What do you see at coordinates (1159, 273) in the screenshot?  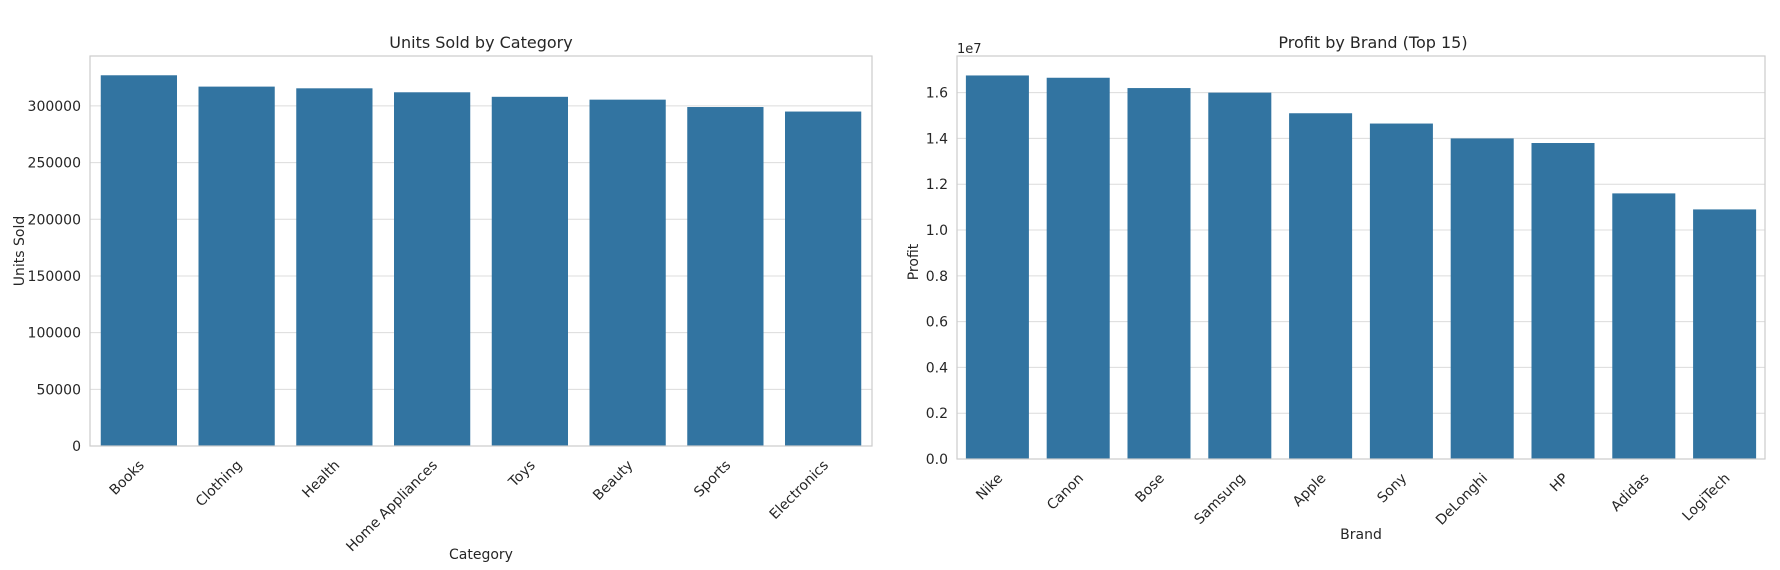 I see `bar-bose` at bounding box center [1159, 273].